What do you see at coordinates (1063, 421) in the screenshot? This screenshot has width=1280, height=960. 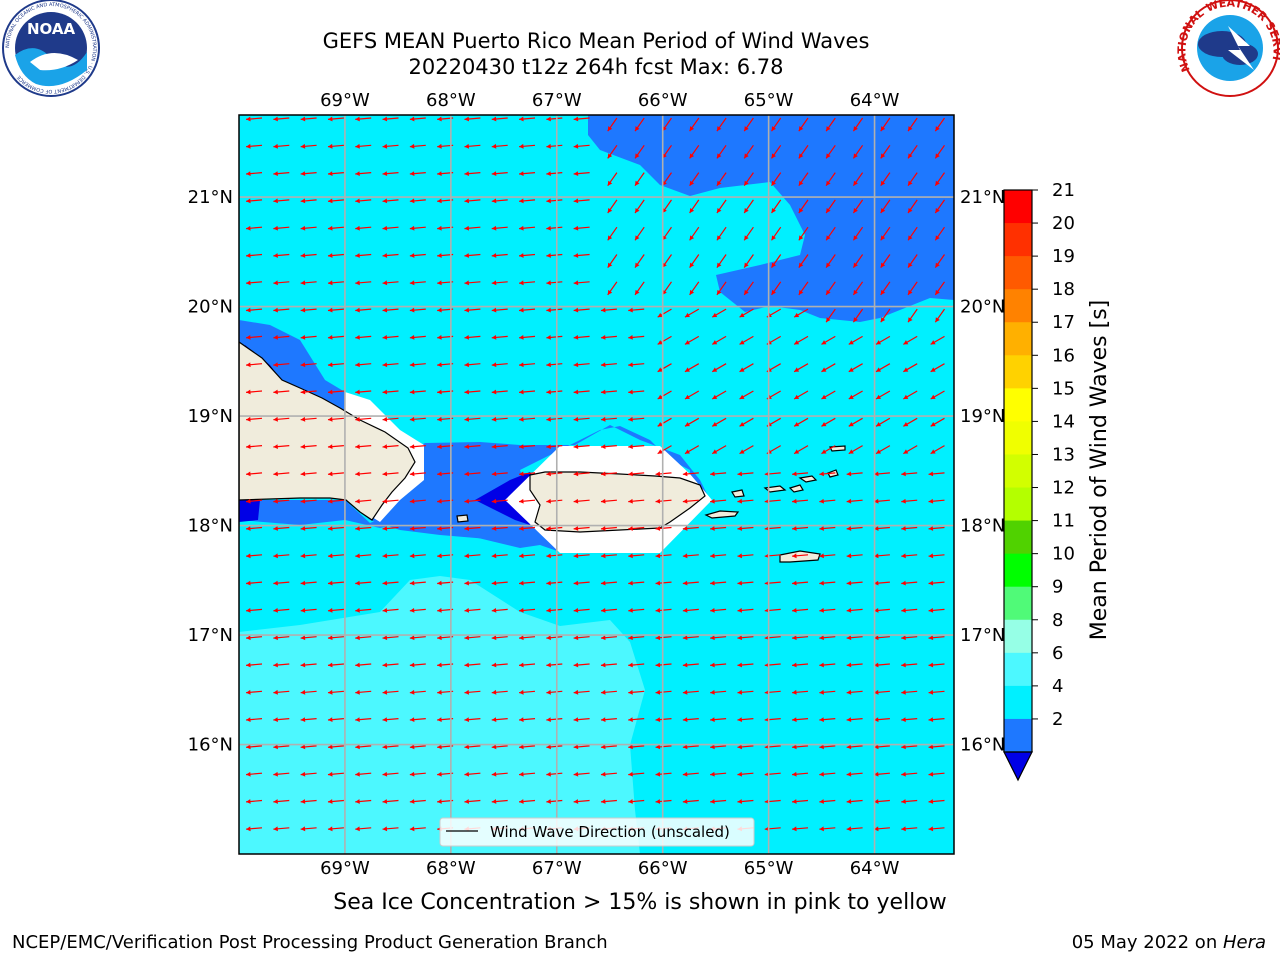 I see `colorbar-tick-label: 14` at bounding box center [1063, 421].